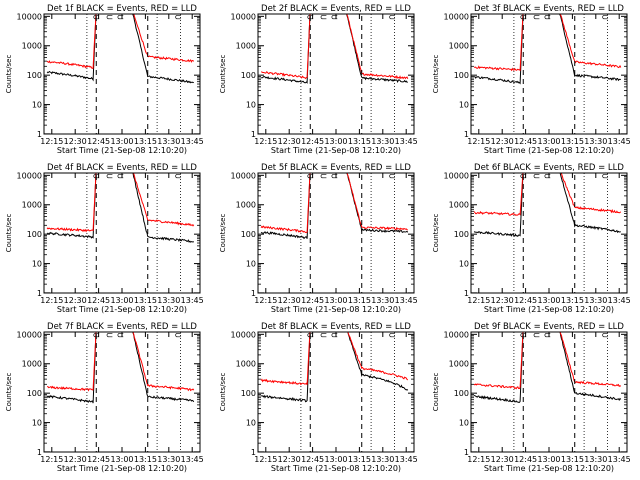 The width and height of the screenshot is (640, 480). What do you see at coordinates (122, 9) in the screenshot?
I see `panel-title: Det 1f BLACK = Events, RED = LLD` at bounding box center [122, 9].